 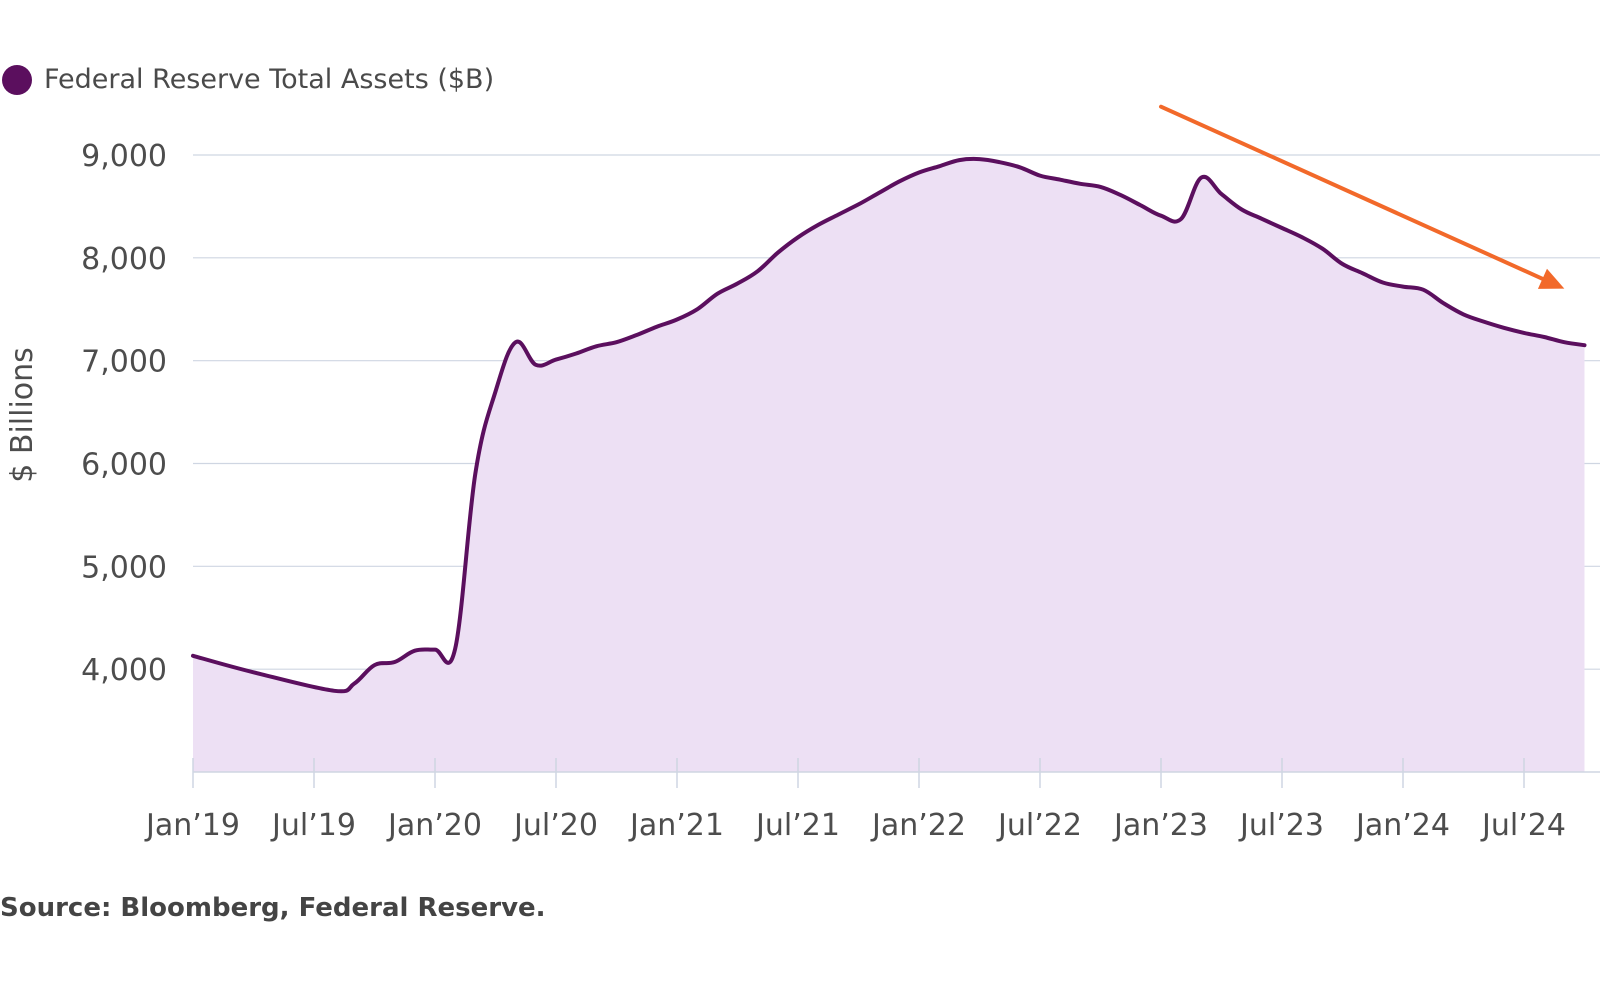 I want to click on y-axis-label: $ Billions, so click(x=22, y=415).